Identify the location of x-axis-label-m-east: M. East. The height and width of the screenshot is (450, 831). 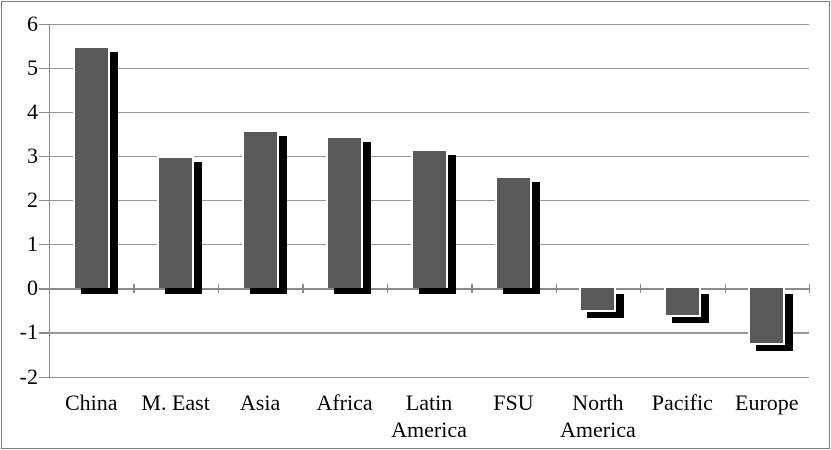
(175, 402).